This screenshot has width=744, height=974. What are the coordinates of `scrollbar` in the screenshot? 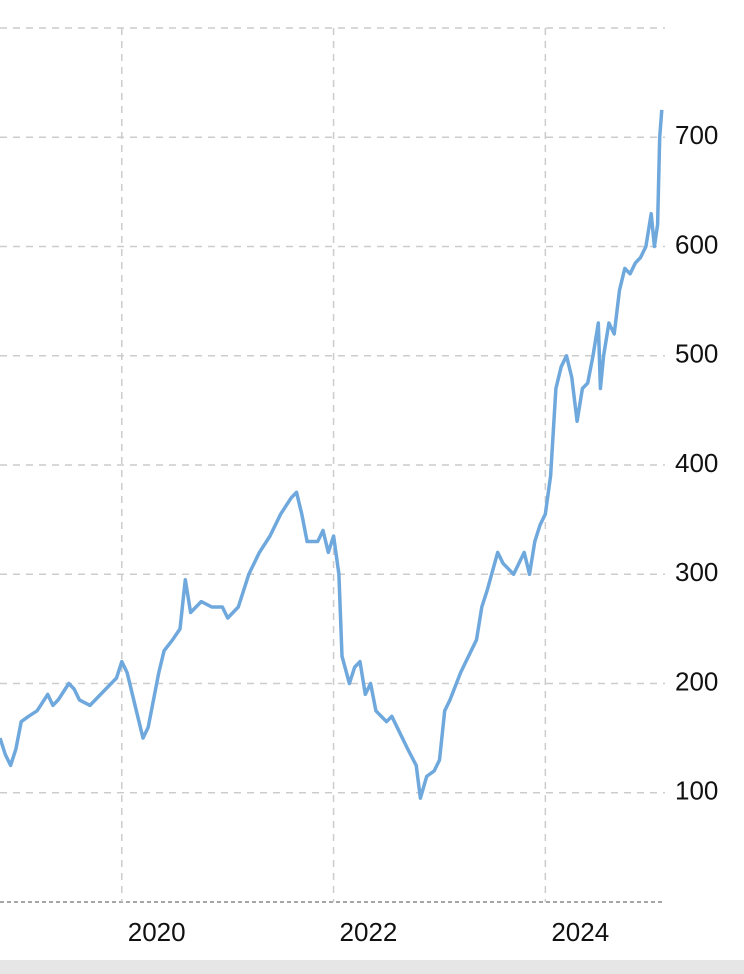 It's located at (372, 967).